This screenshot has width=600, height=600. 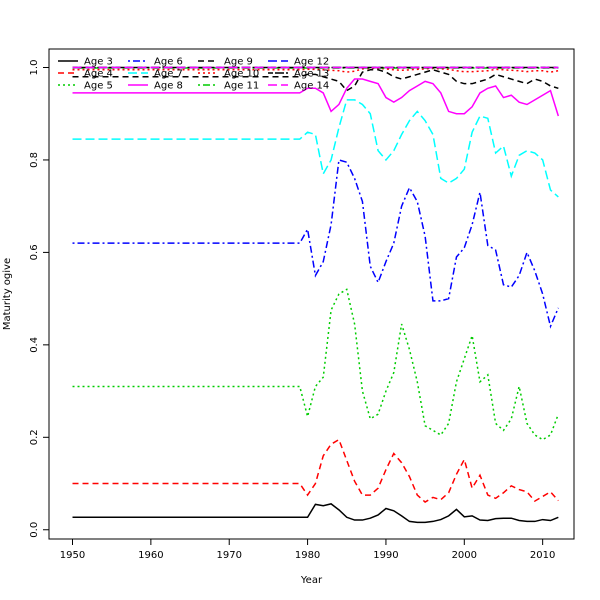 What do you see at coordinates (241, 86) in the screenshot?
I see `legend-label-age-11: Age 11` at bounding box center [241, 86].